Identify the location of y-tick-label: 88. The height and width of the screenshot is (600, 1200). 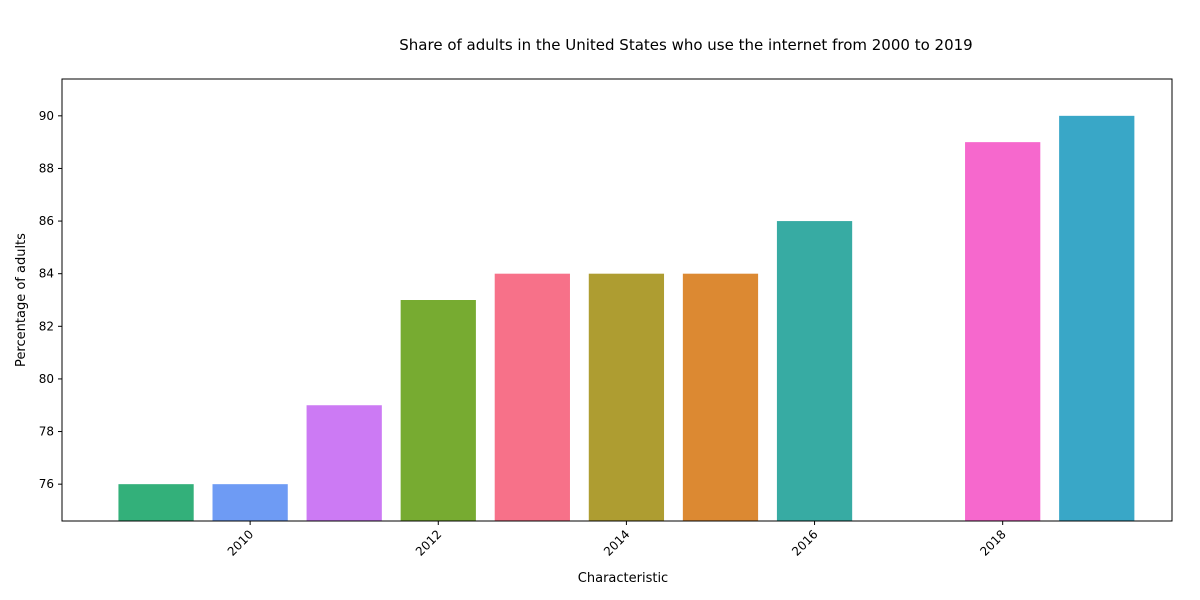
(46, 168).